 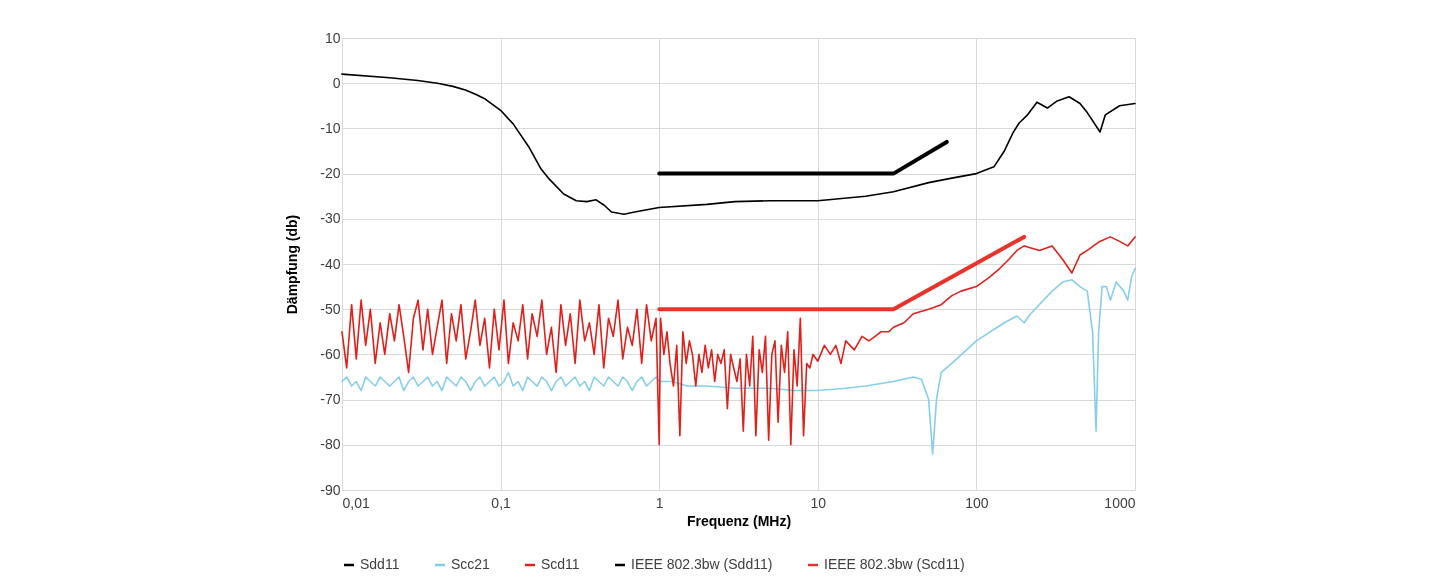 What do you see at coordinates (380, 564) in the screenshot?
I see `legend-label: Sdd11` at bounding box center [380, 564].